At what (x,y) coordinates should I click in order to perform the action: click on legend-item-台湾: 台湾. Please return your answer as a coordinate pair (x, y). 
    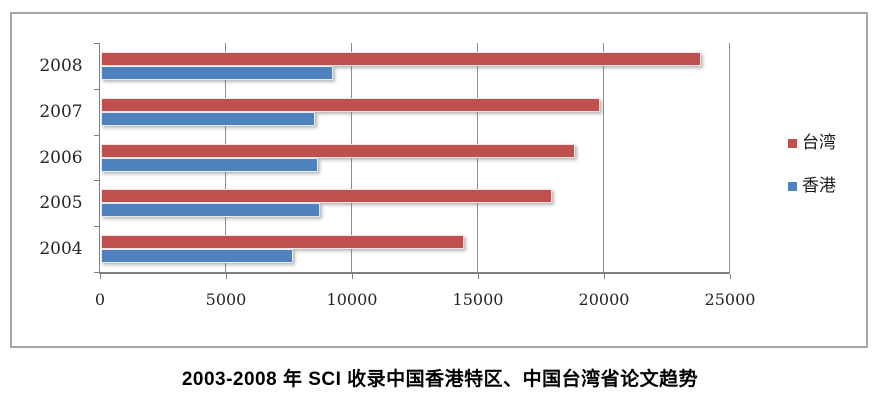
    Looking at the image, I should click on (812, 143).